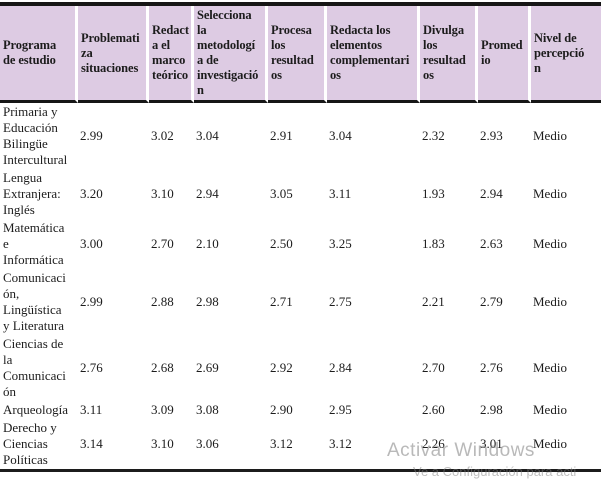 The height and width of the screenshot is (482, 601). What do you see at coordinates (491, 409) in the screenshot?
I see `promedio-cell: 2.98` at bounding box center [491, 409].